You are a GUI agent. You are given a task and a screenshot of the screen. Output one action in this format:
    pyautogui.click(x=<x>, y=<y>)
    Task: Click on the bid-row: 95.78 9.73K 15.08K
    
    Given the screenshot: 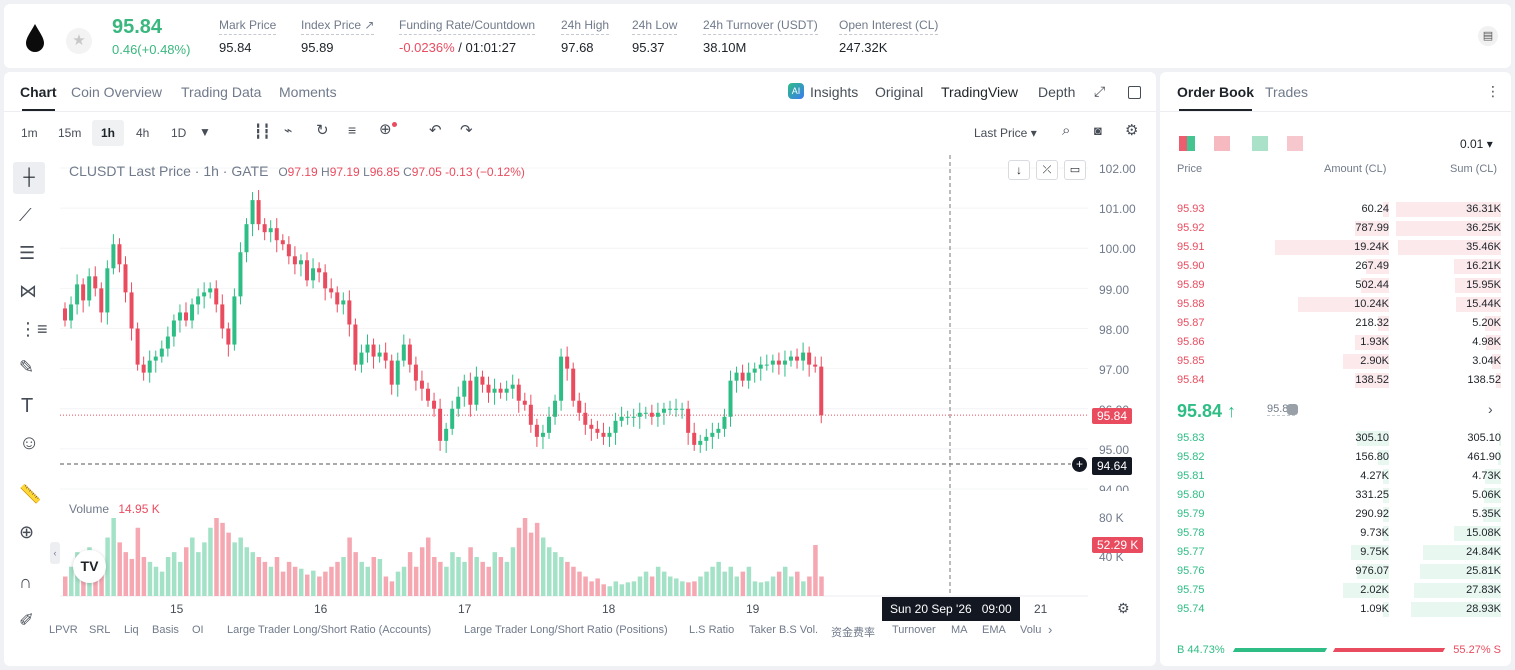 What is the action you would take?
    pyautogui.click(x=1337, y=533)
    